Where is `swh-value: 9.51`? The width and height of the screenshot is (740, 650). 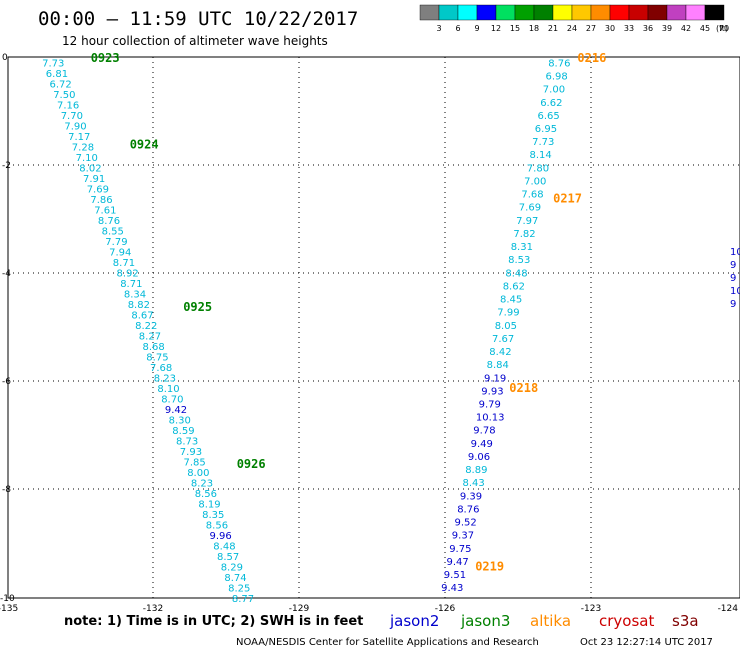 swh-value: 9.51 is located at coordinates (455, 575).